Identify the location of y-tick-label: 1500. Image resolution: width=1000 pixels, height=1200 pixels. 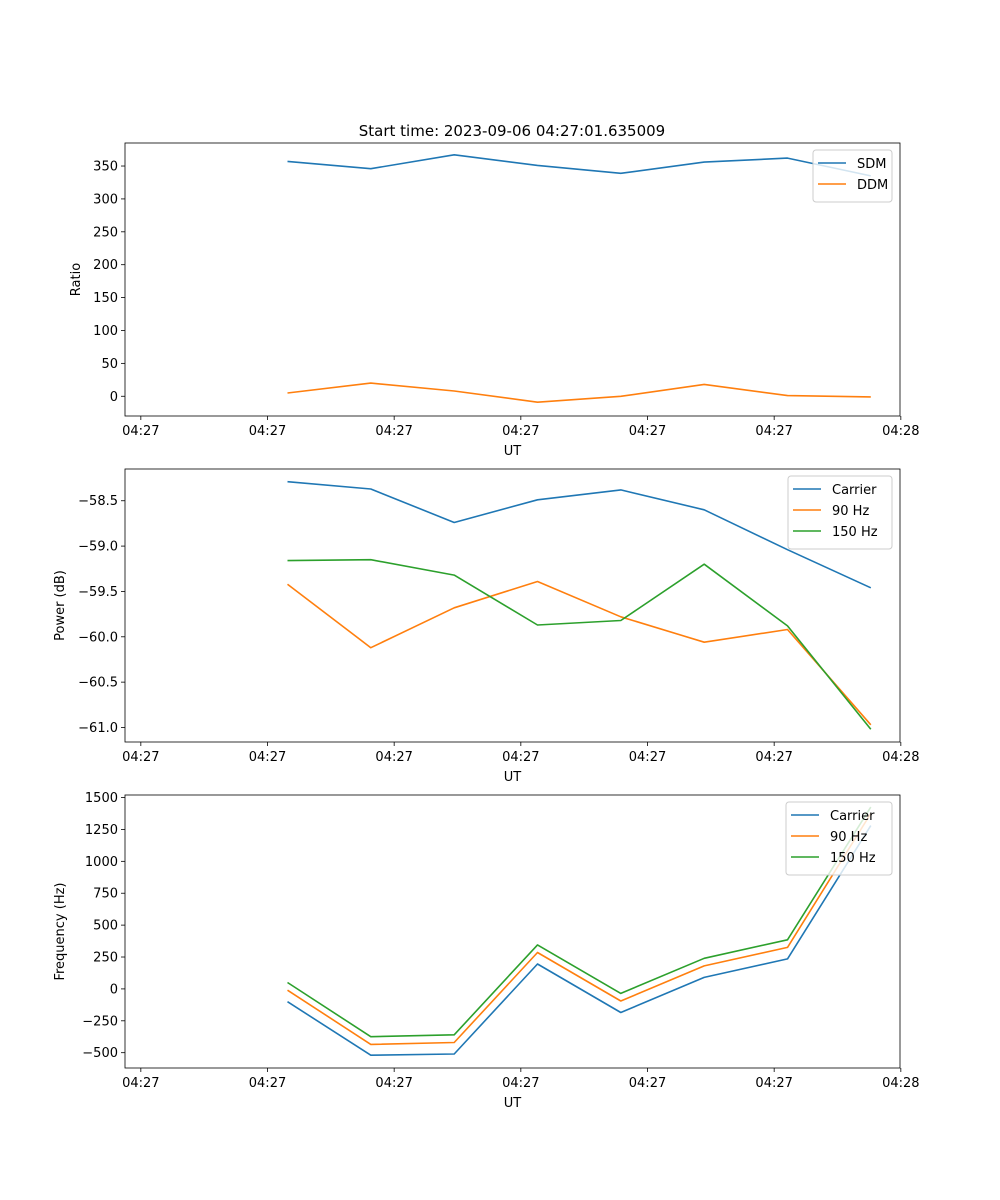
(101, 798).